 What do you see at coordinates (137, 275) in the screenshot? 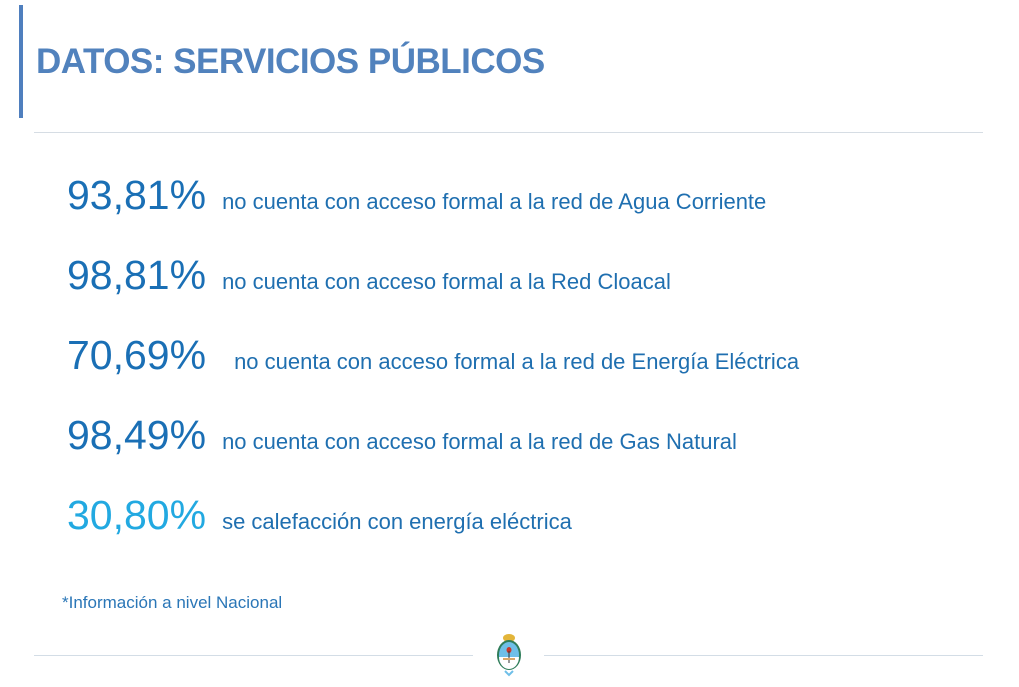
I see `stat-value: 98,81%` at bounding box center [137, 275].